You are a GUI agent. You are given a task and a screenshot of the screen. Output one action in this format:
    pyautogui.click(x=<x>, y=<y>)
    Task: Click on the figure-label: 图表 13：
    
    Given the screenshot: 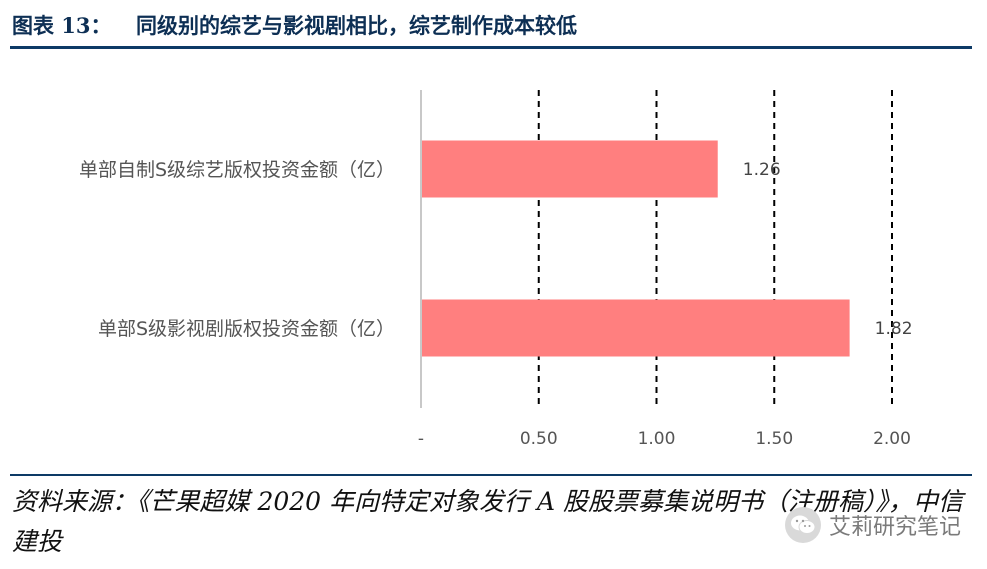 What is the action you would take?
    pyautogui.click(x=62, y=25)
    